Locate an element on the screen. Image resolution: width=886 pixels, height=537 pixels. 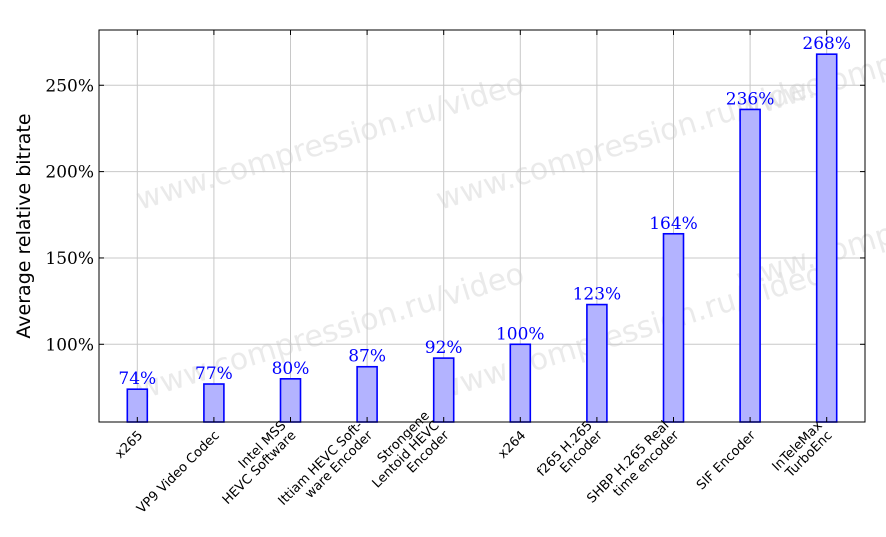
bar-value-label: 74% is located at coordinates (137, 379).